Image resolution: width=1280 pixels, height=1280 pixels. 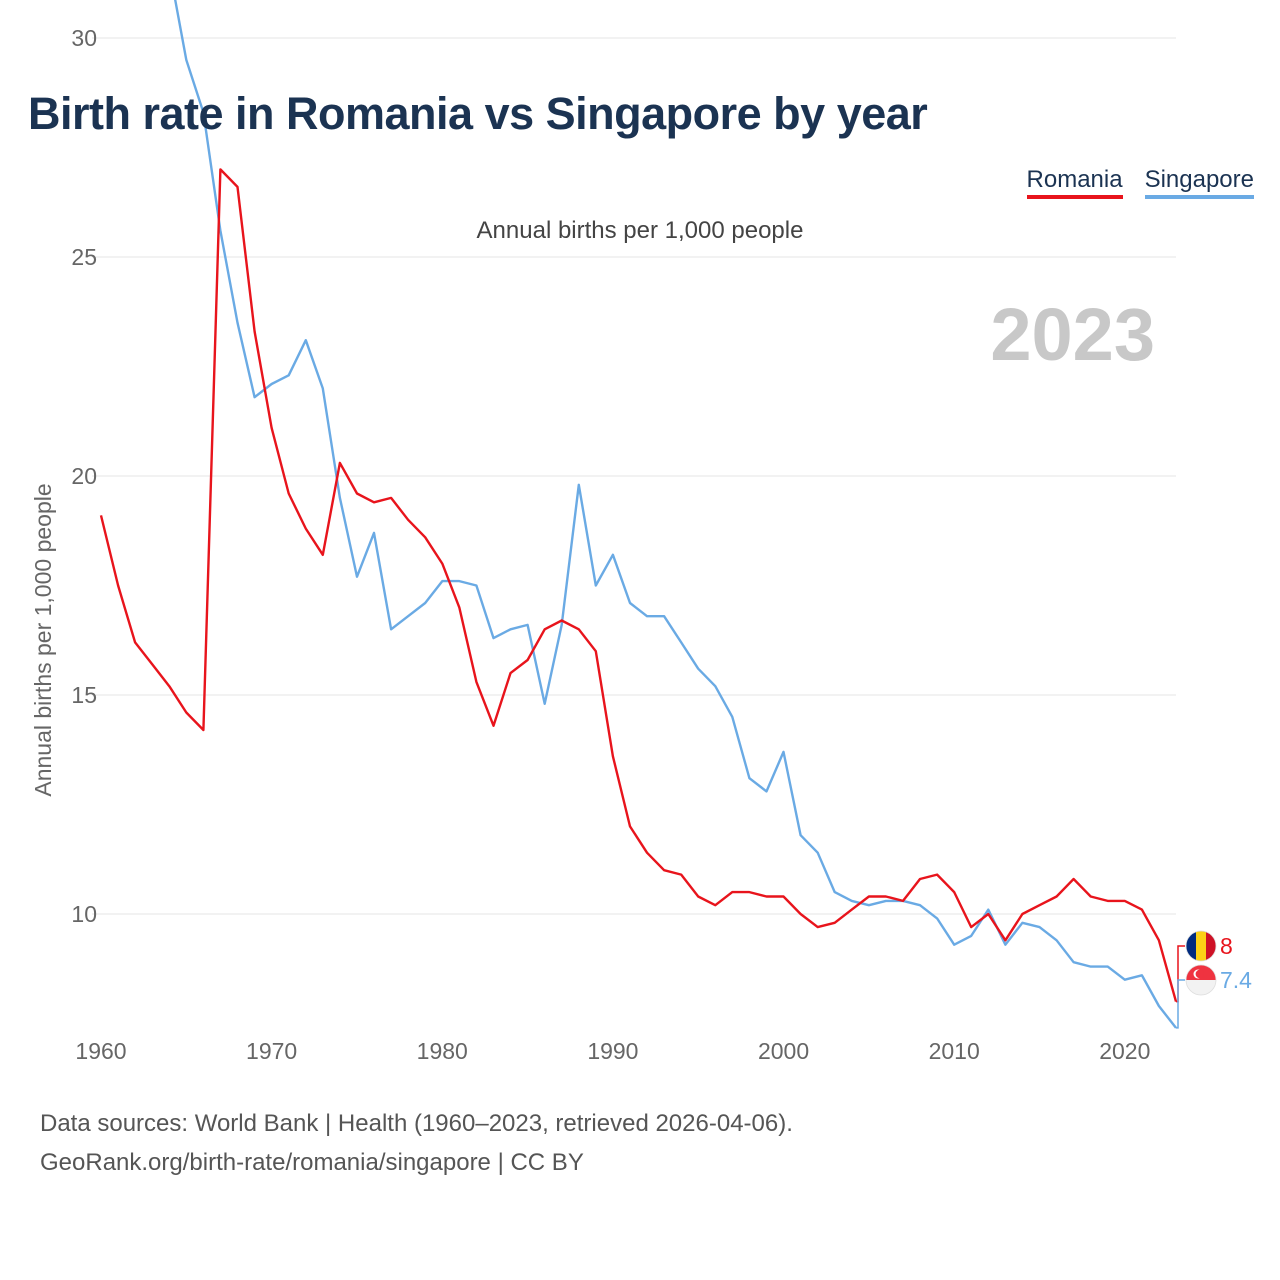 I want to click on singapore-flag-icon, so click(x=1201, y=980).